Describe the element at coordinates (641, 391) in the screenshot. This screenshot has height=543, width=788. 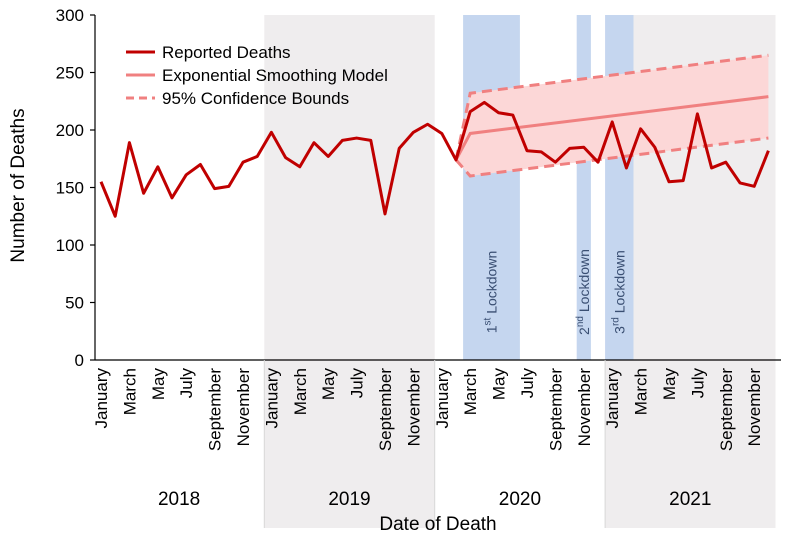
I see `x-tick-label-march-2021: March` at that location.